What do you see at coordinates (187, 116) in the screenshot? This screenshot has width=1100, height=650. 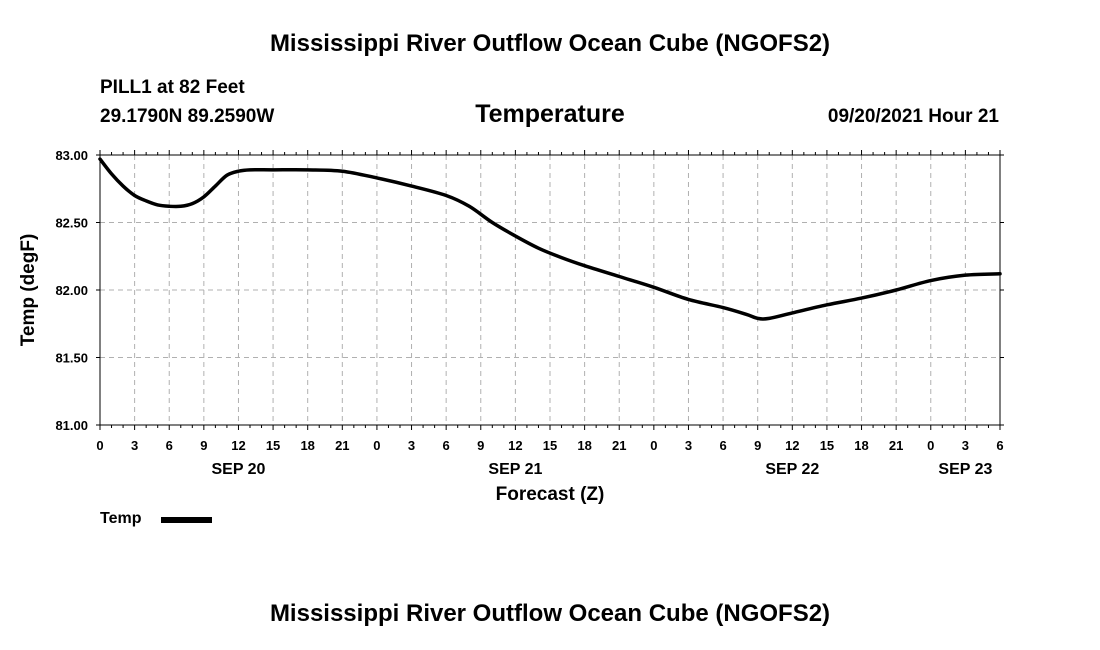 I see `station-coordinates: 29.1790N 89.2590W` at bounding box center [187, 116].